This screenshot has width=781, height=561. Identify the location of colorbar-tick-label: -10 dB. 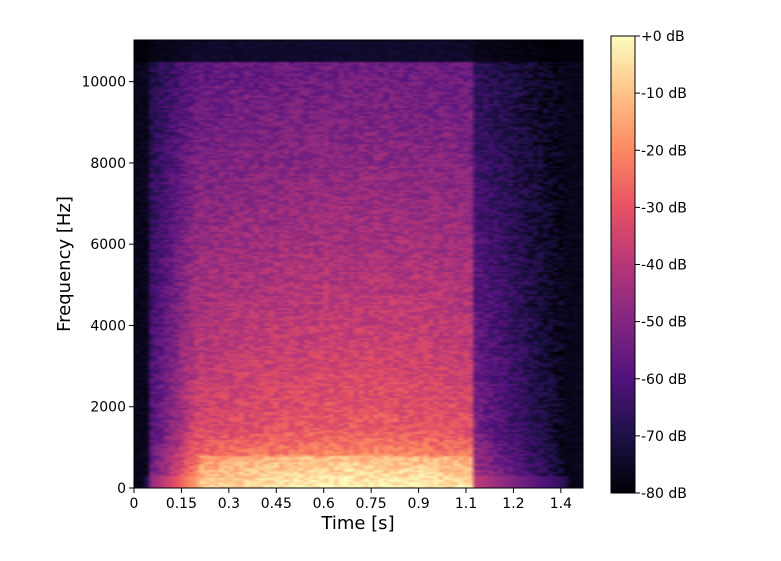
(664, 94).